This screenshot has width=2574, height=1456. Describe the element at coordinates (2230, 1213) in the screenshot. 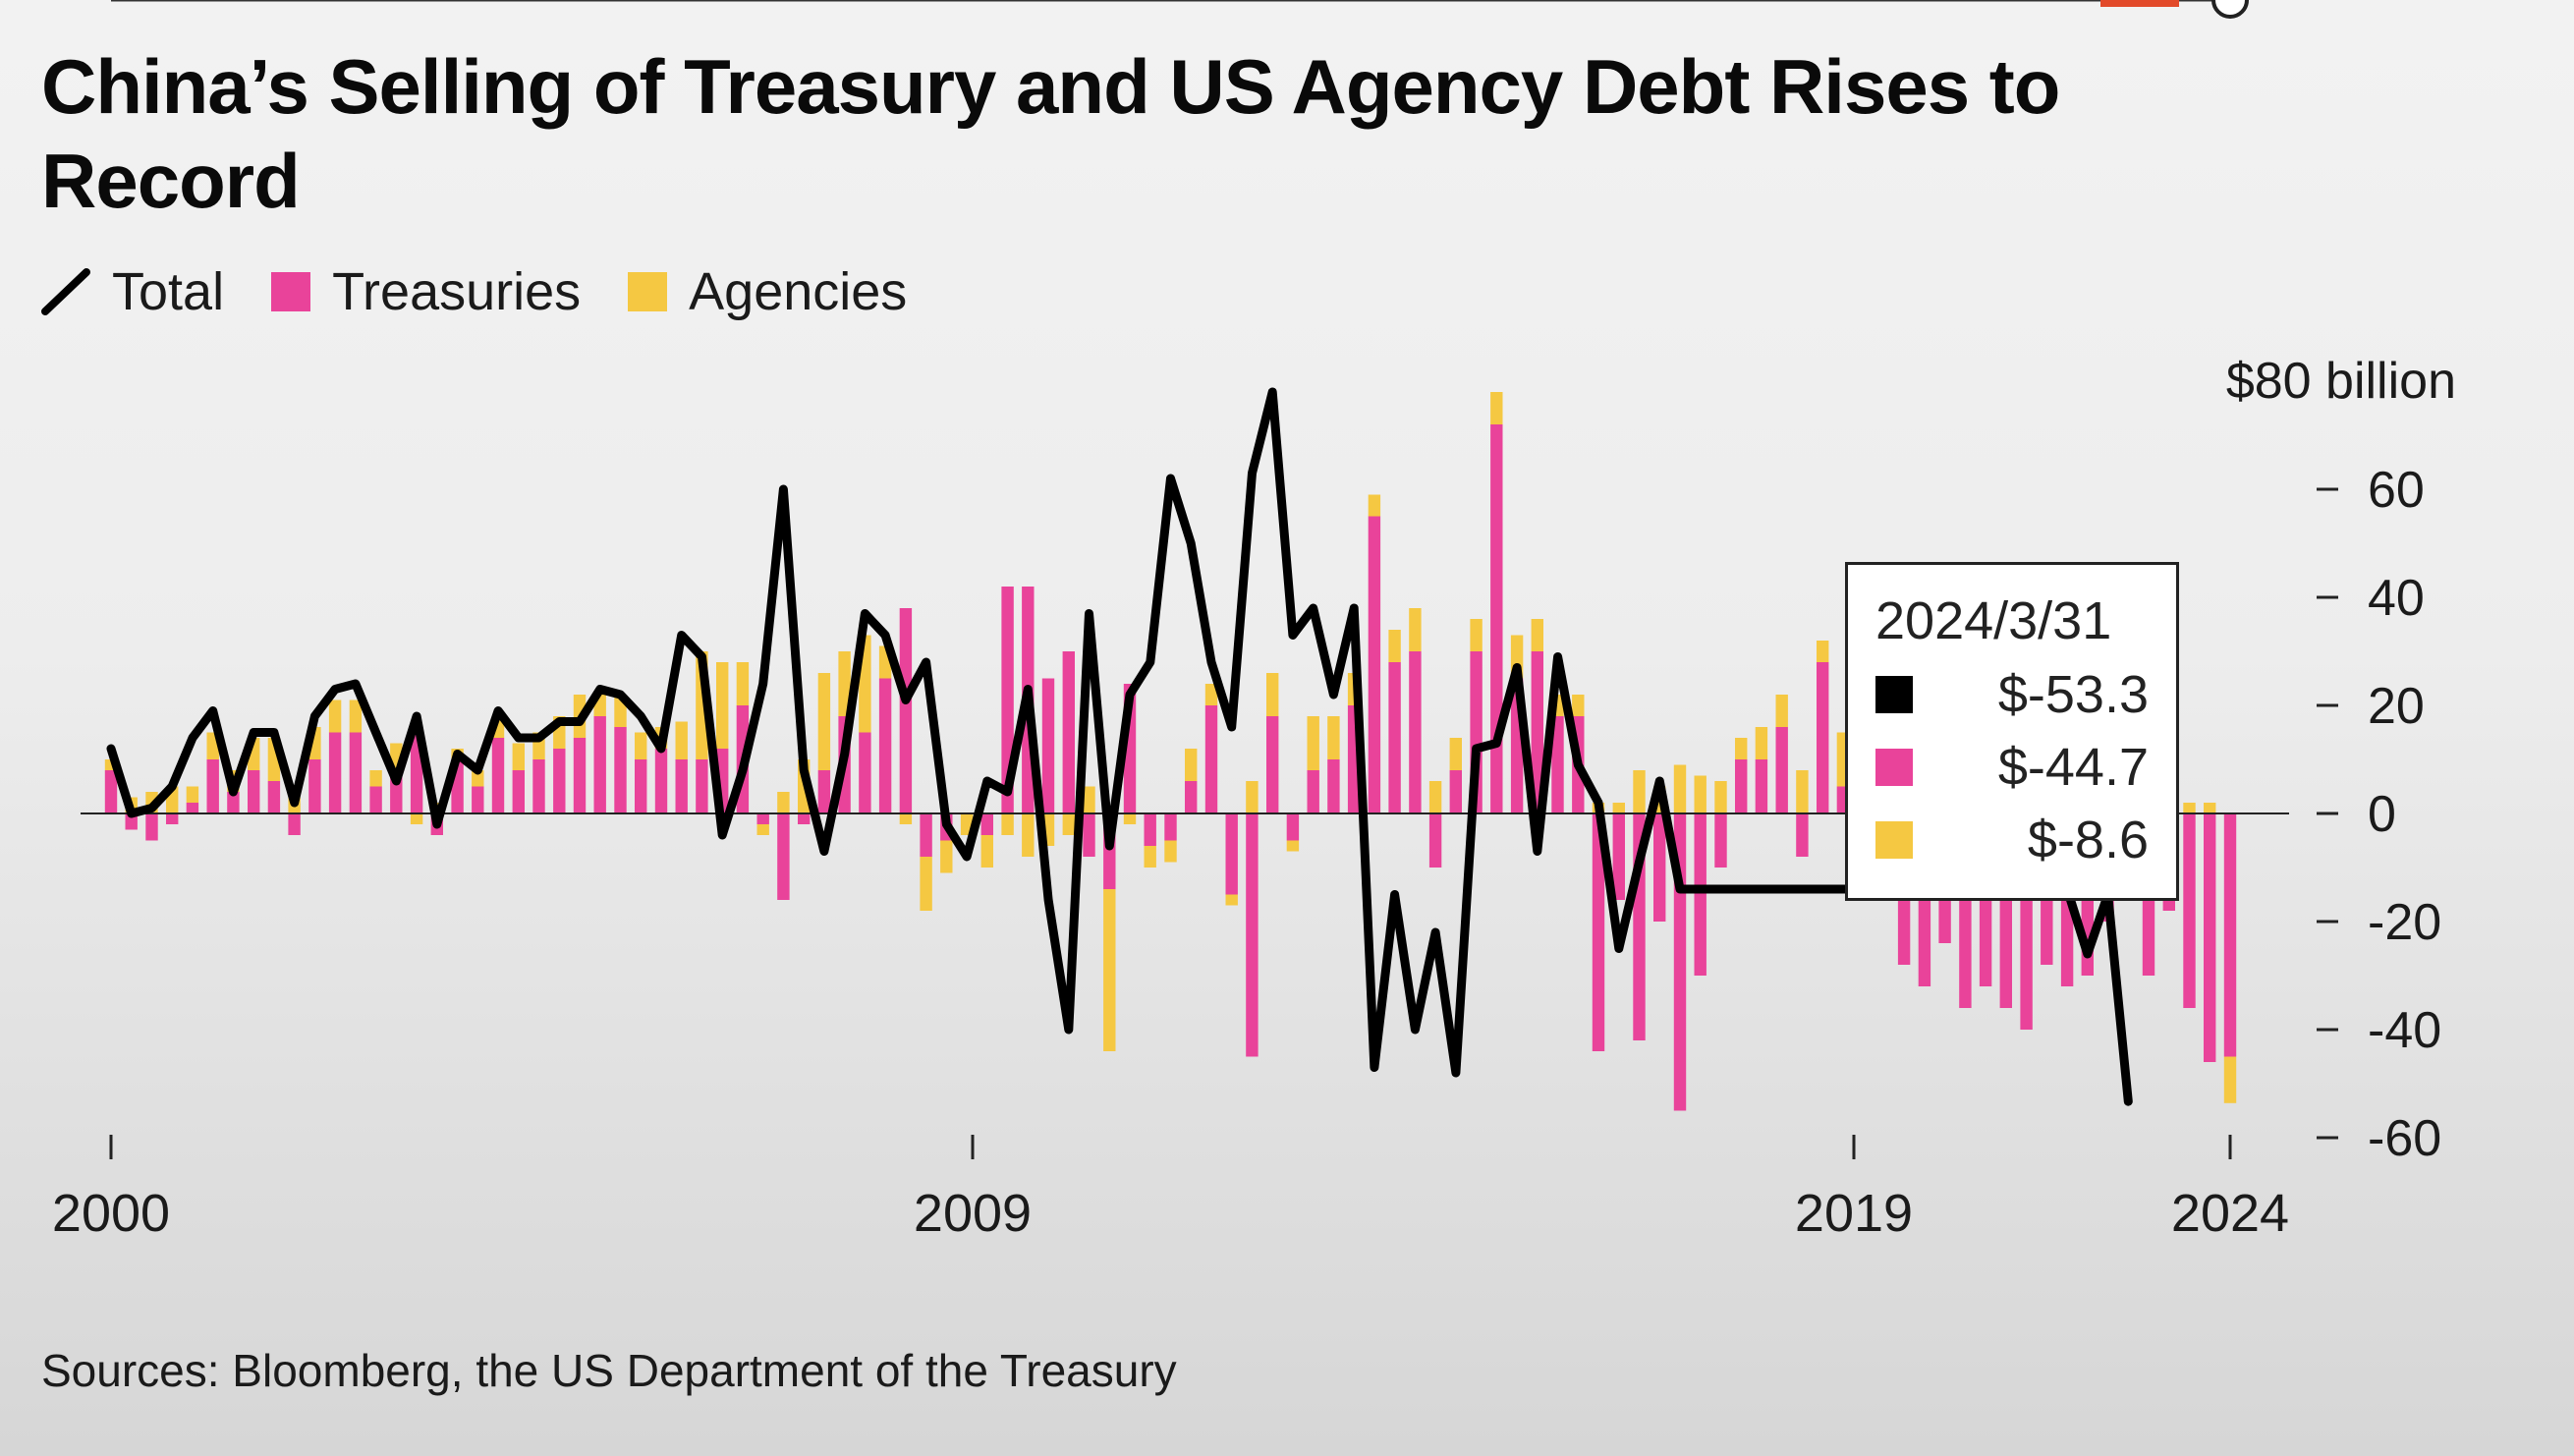

I see `x-tick-label: 2024` at that location.